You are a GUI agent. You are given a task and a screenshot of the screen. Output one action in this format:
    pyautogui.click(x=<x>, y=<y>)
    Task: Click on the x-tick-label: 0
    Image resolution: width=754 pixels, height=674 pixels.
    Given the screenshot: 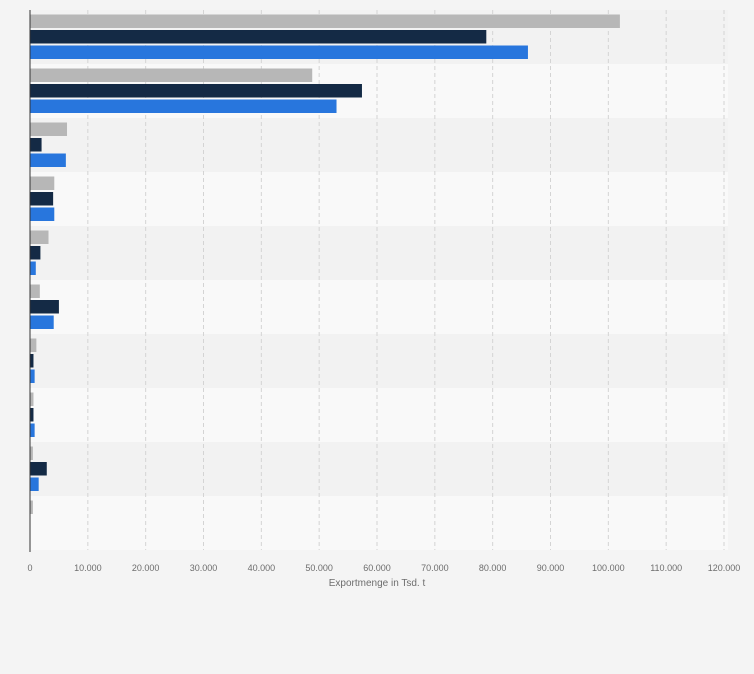 What is the action you would take?
    pyautogui.click(x=29, y=568)
    